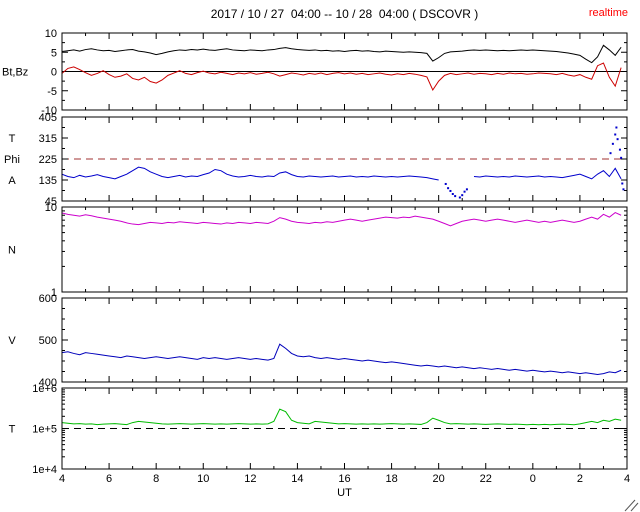  Describe the element at coordinates (297, 479) in the screenshot. I see `x-tick-label: 14` at that location.